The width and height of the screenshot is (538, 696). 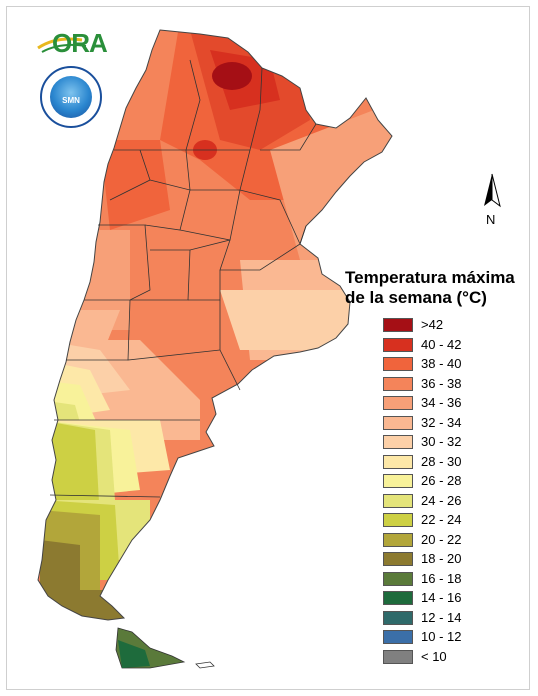 I want to click on north-arrow-icon, so click(x=492, y=190).